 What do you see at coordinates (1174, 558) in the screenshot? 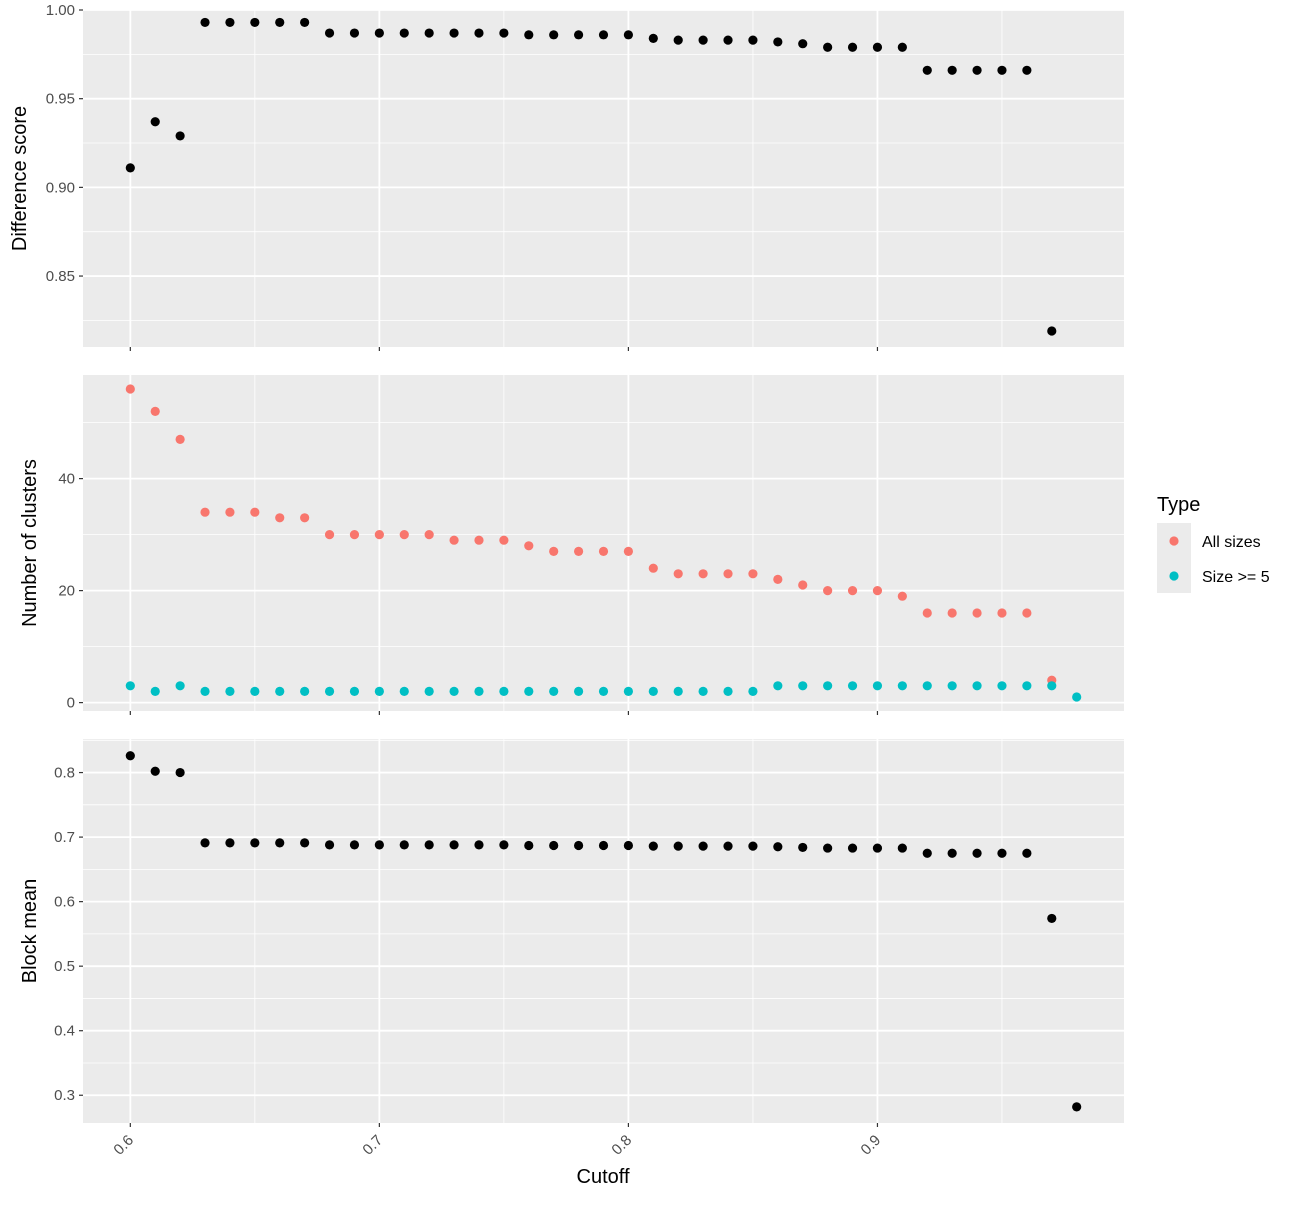
I see `legend-key-background` at bounding box center [1174, 558].